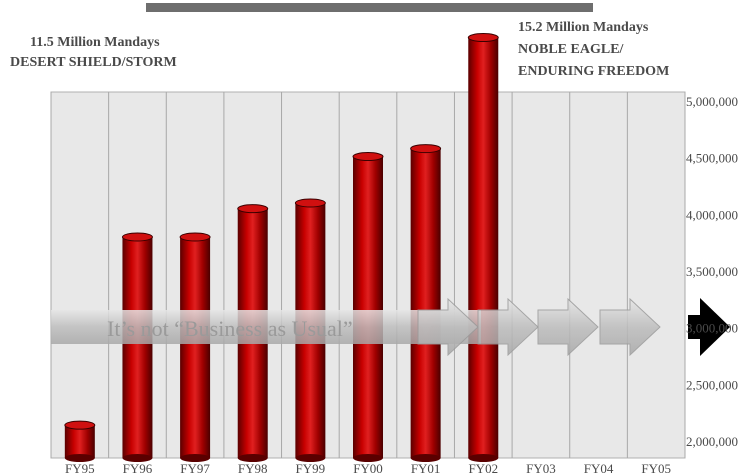 The image size is (746, 473). What do you see at coordinates (712, 271) in the screenshot?
I see `y-tick-label: 3,500,000` at bounding box center [712, 271].